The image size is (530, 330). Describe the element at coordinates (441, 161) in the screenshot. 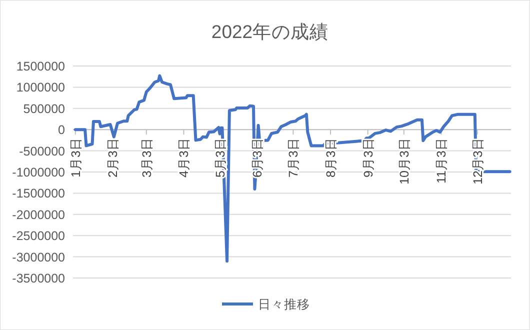

I see `x-tick-label: 11月3日` at that location.